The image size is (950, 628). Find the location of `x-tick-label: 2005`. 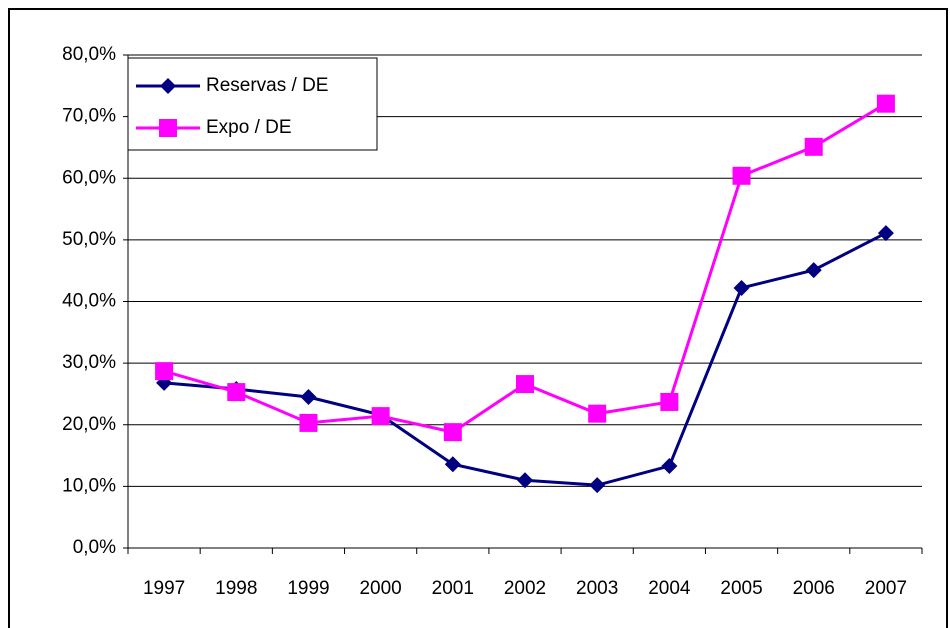

x-tick-label: 2005 is located at coordinates (741, 588).